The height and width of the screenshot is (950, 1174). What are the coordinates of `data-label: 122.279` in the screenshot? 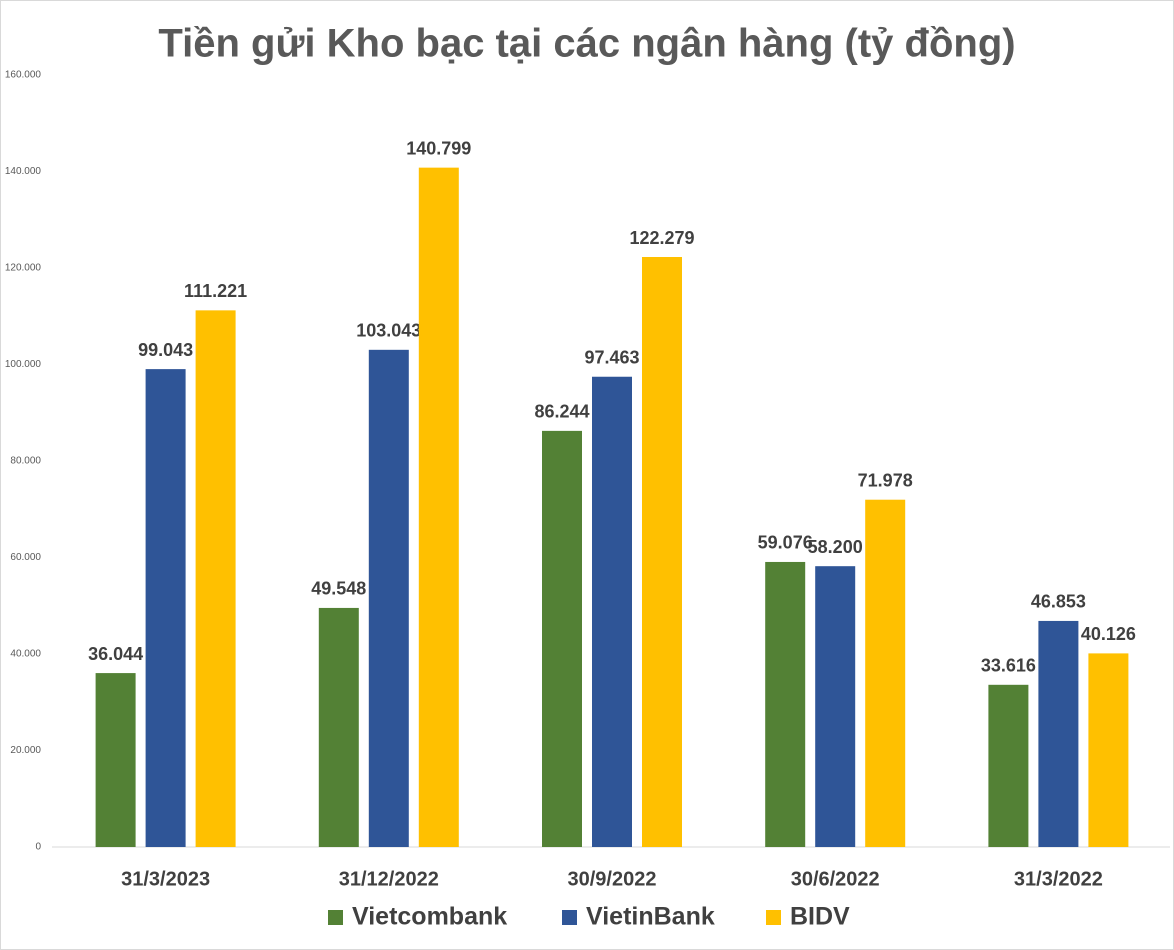 It's located at (661, 238).